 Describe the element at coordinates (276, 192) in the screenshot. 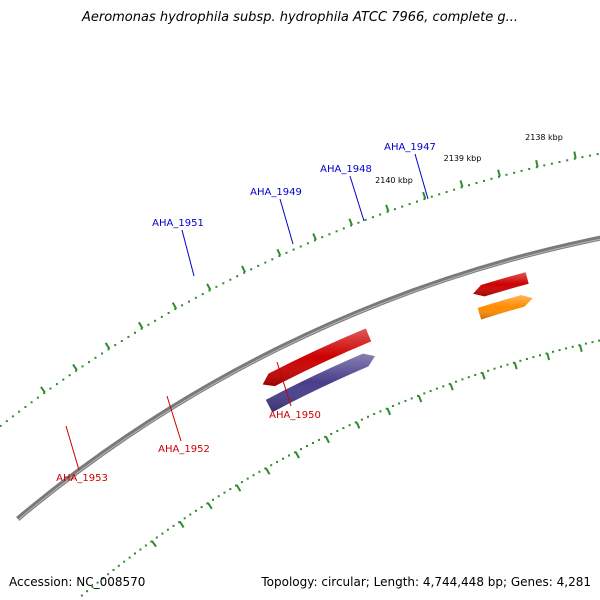

I see `gene-label: AHA_1949` at that location.